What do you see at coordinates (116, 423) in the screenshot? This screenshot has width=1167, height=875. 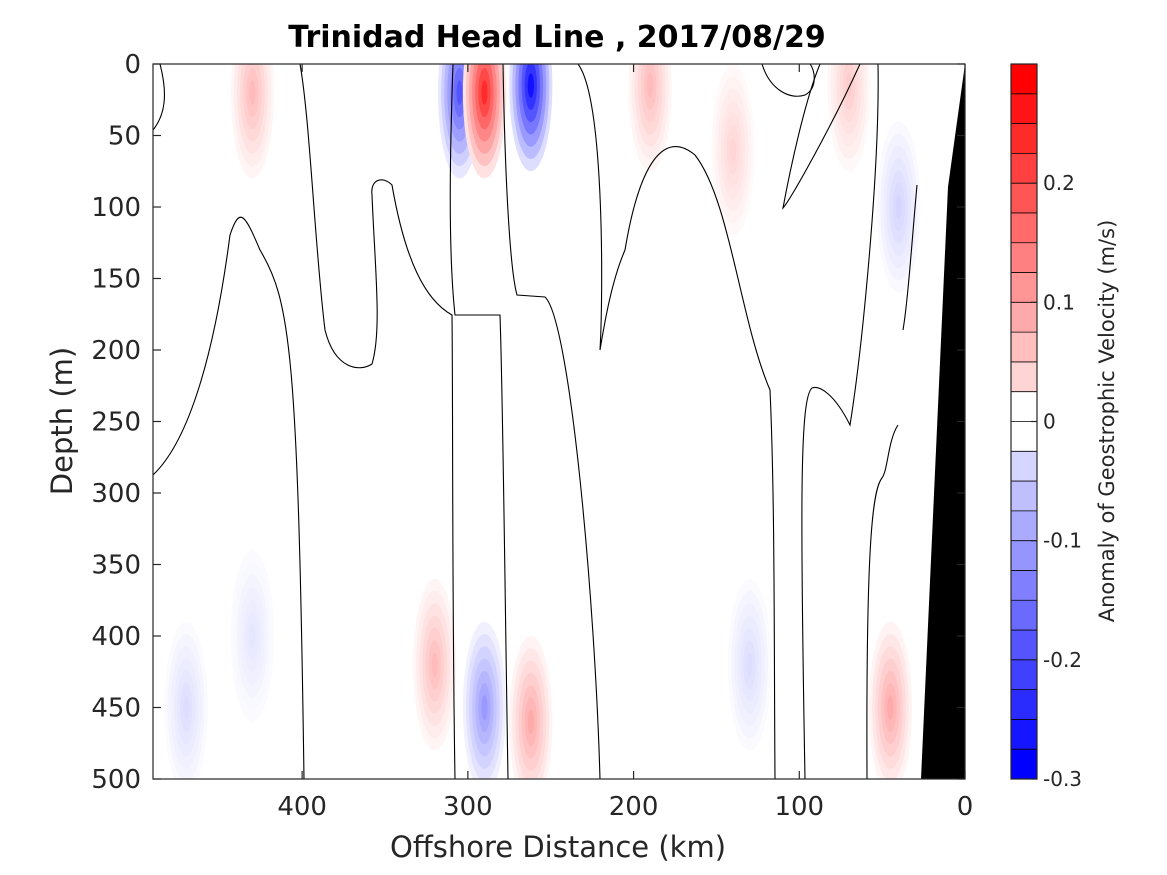 I see `y-tick-label: 250` at bounding box center [116, 423].